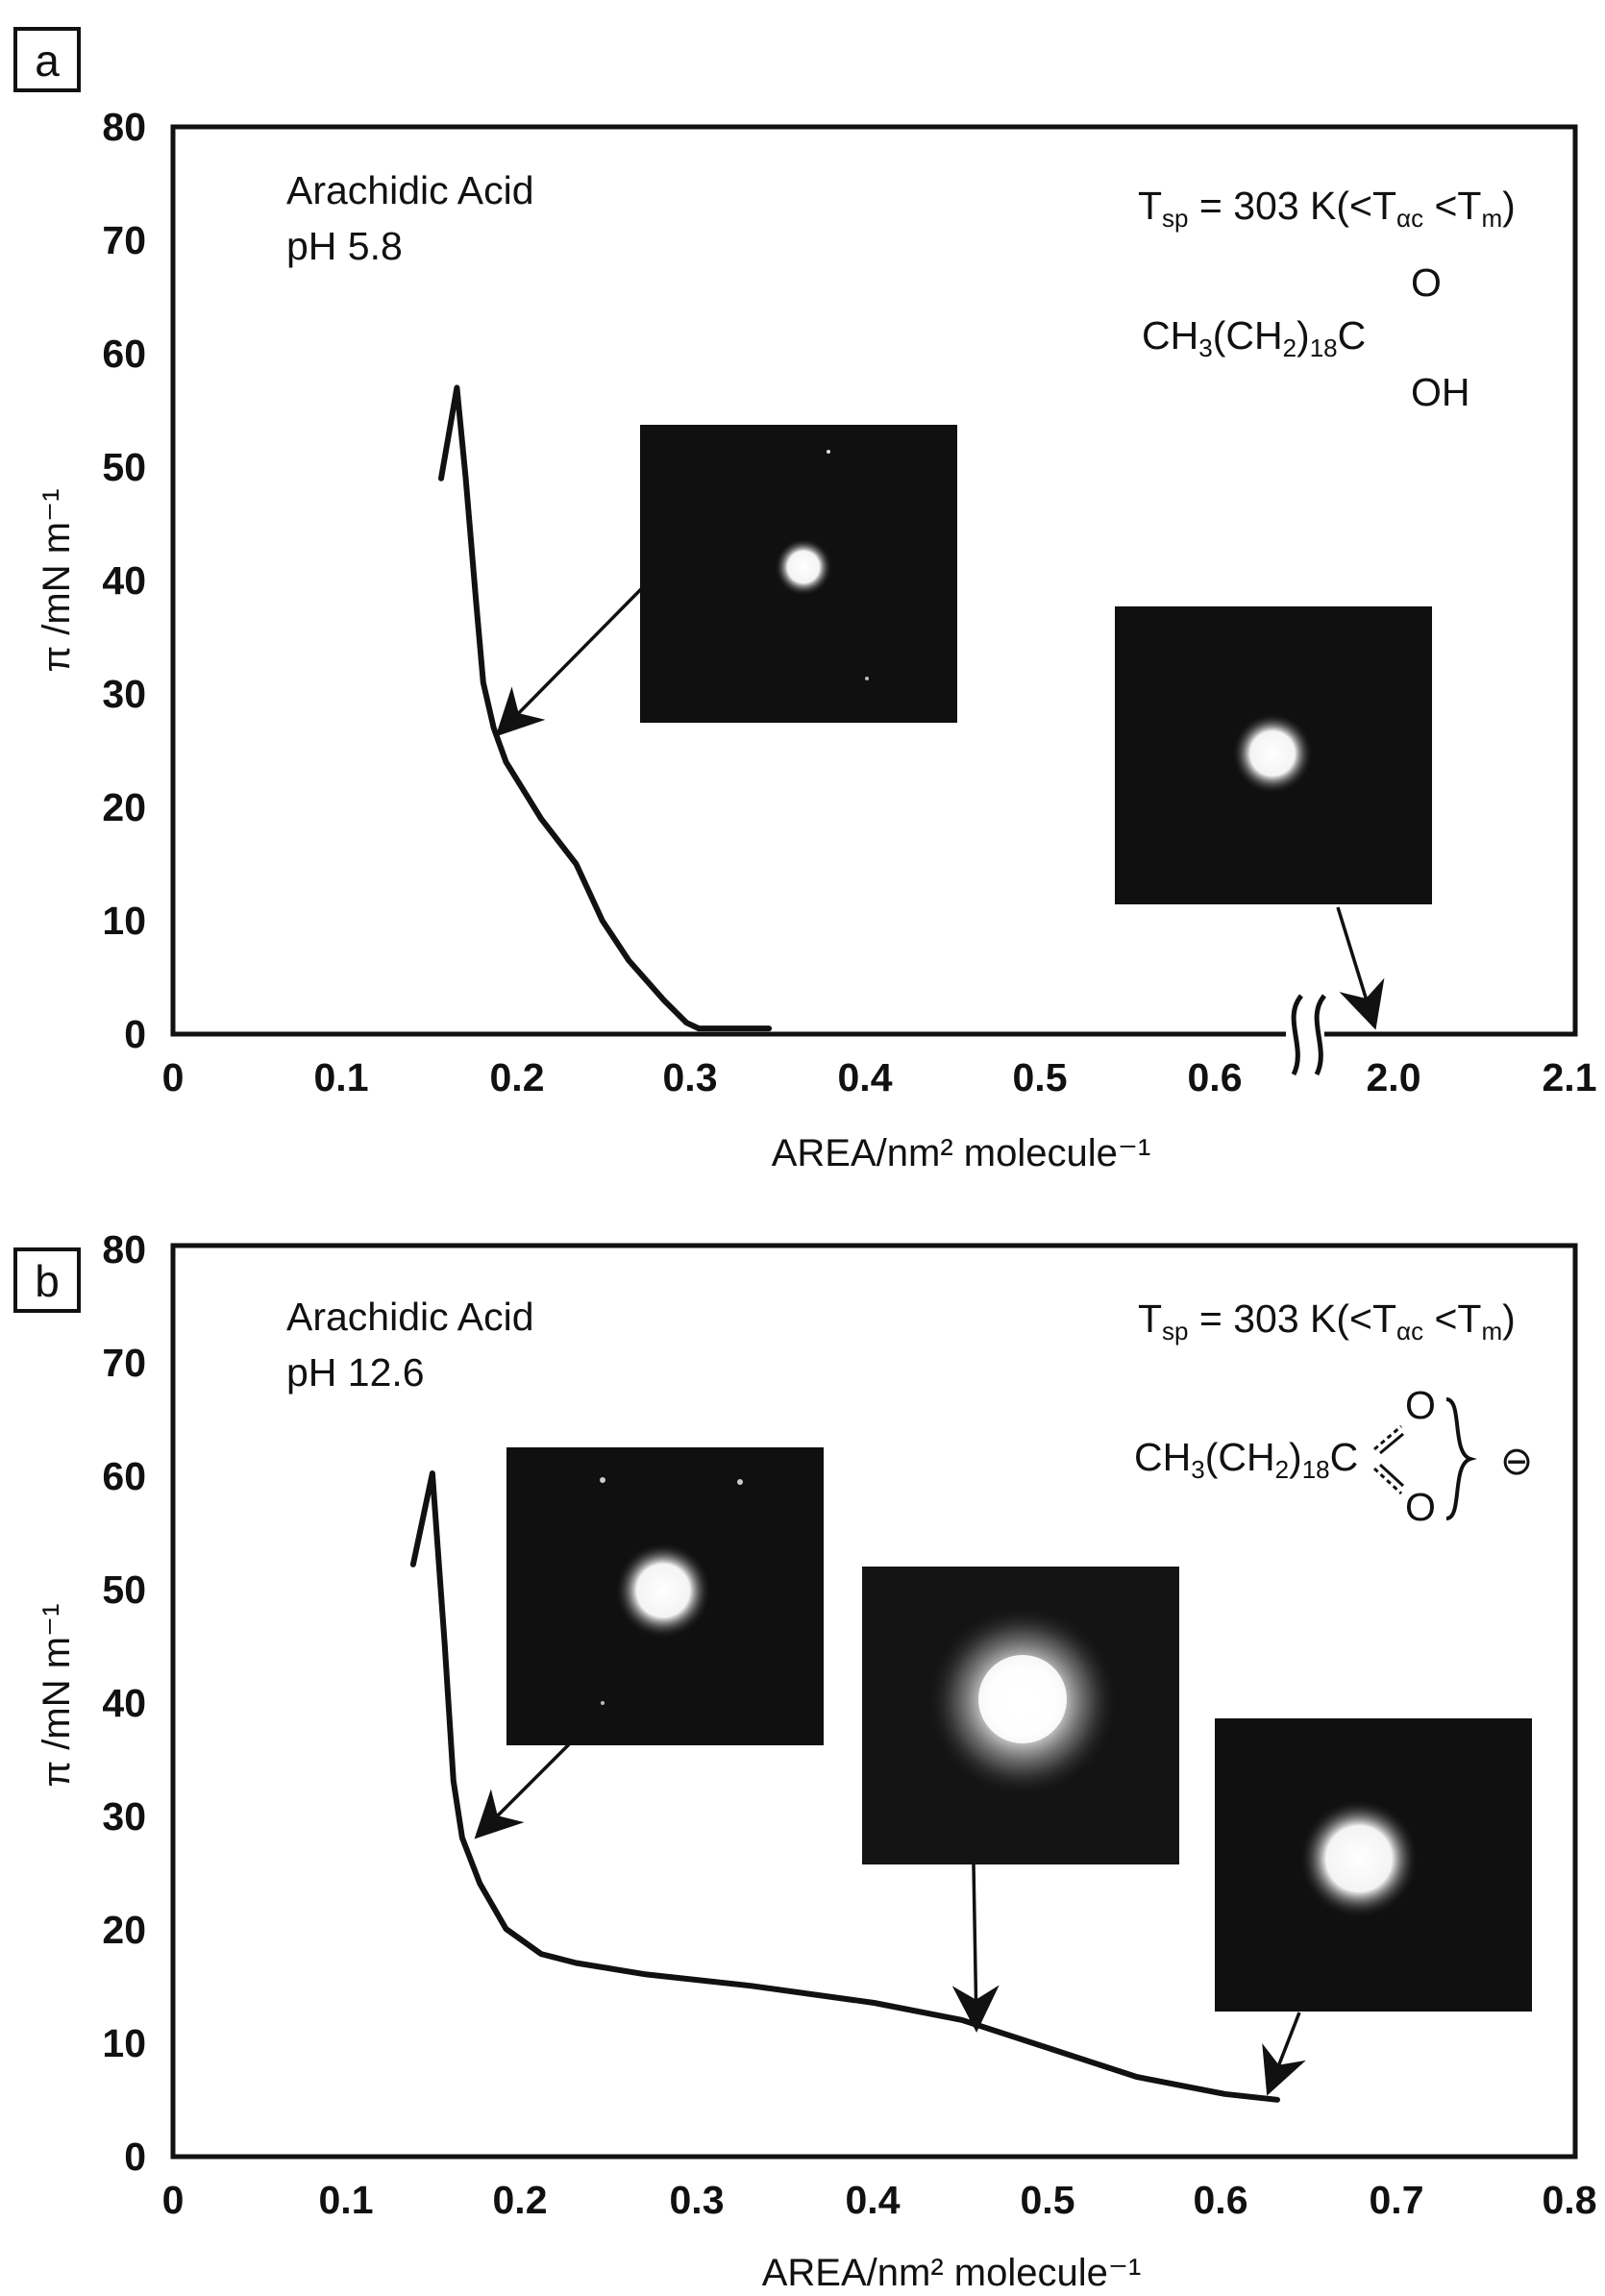  I want to click on diffraction-inset-b1, so click(665, 1596).